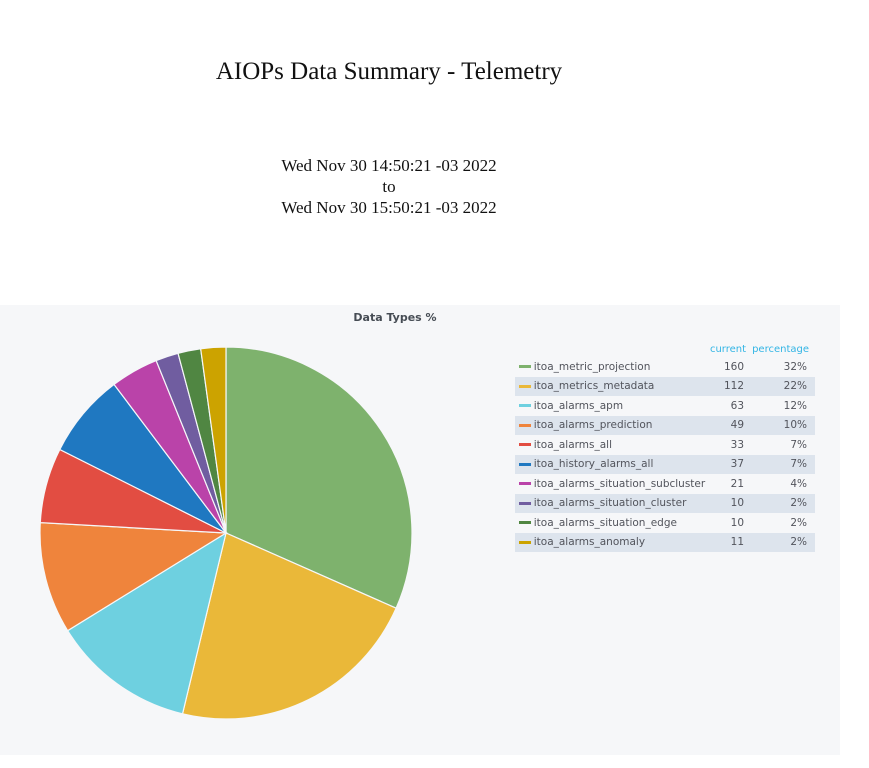 The width and height of the screenshot is (869, 768). Describe the element at coordinates (729, 542) in the screenshot. I see `legend-current: 11` at that location.